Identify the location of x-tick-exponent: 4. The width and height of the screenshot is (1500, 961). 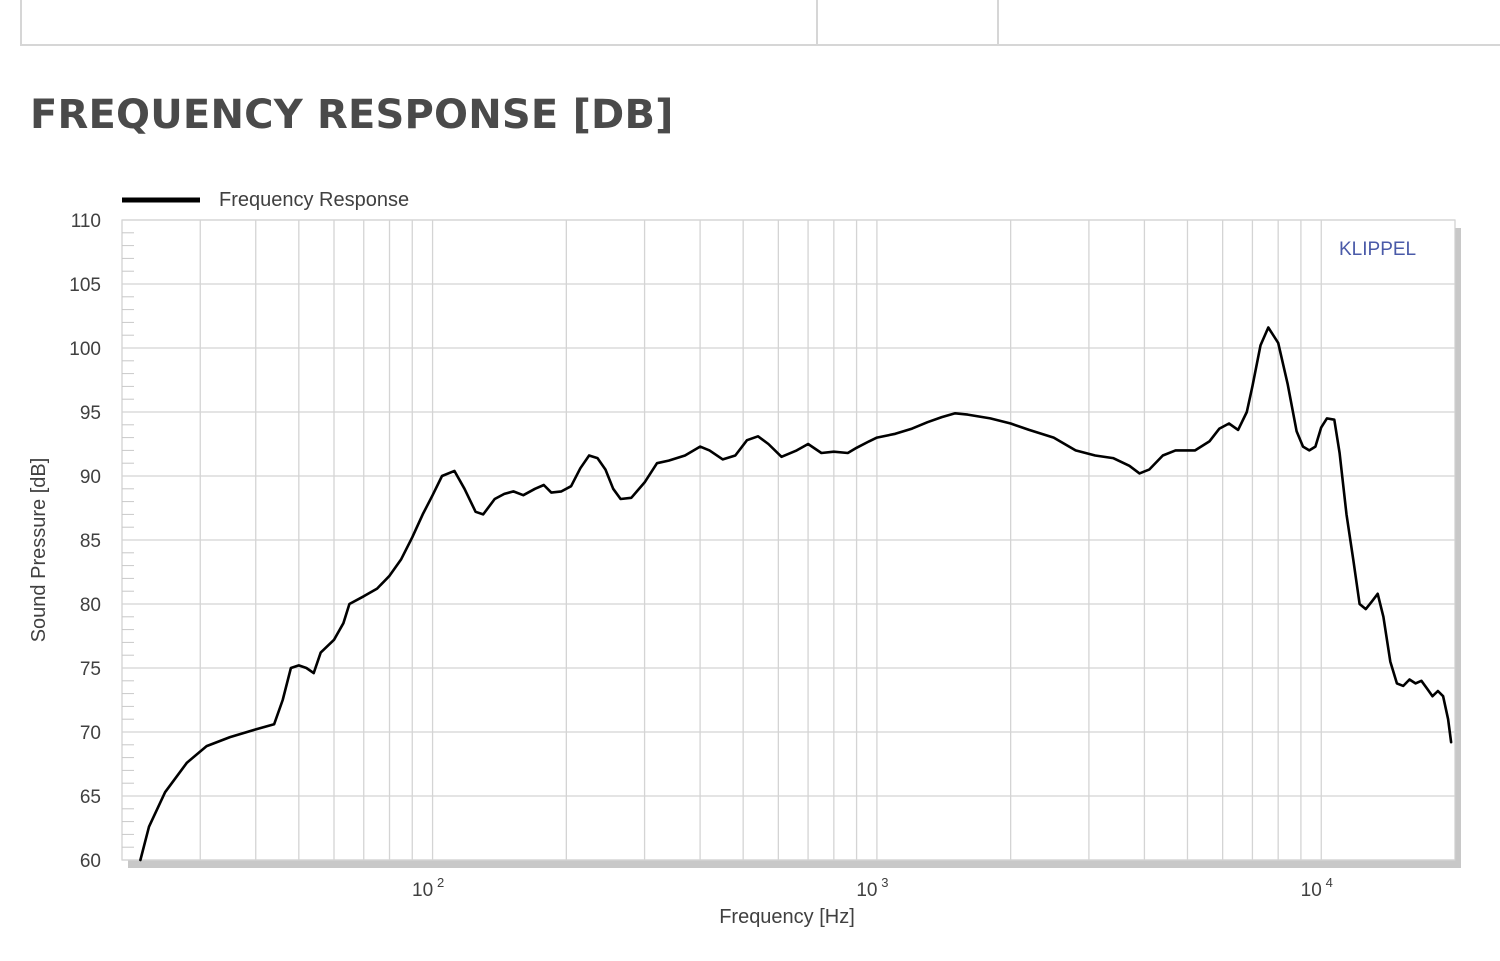
(1329, 882).